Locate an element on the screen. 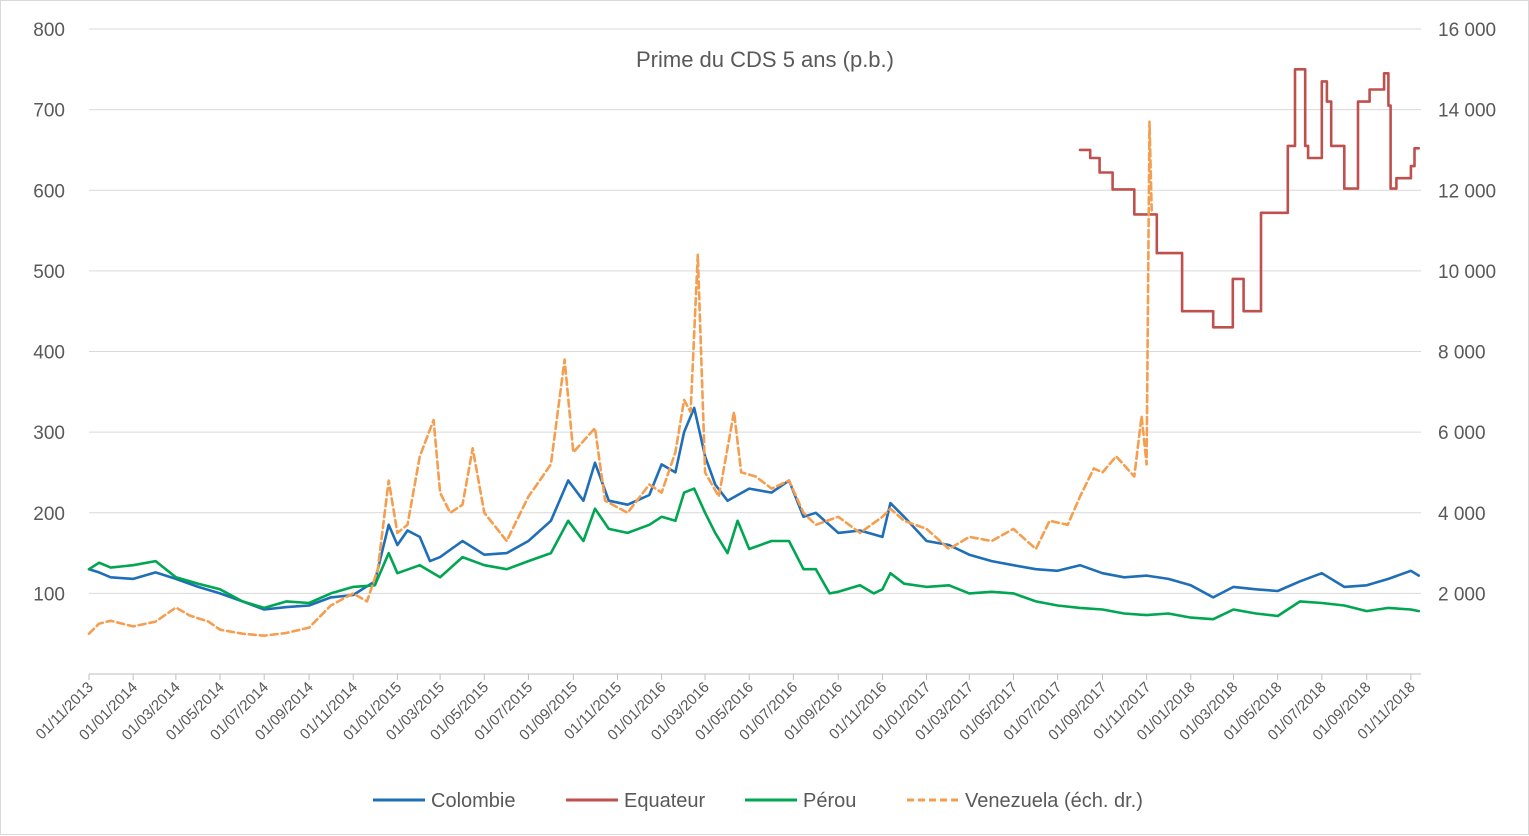 Image resolution: width=1529 pixels, height=836 pixels. y-left-tick-label: 500 is located at coordinates (49, 272).